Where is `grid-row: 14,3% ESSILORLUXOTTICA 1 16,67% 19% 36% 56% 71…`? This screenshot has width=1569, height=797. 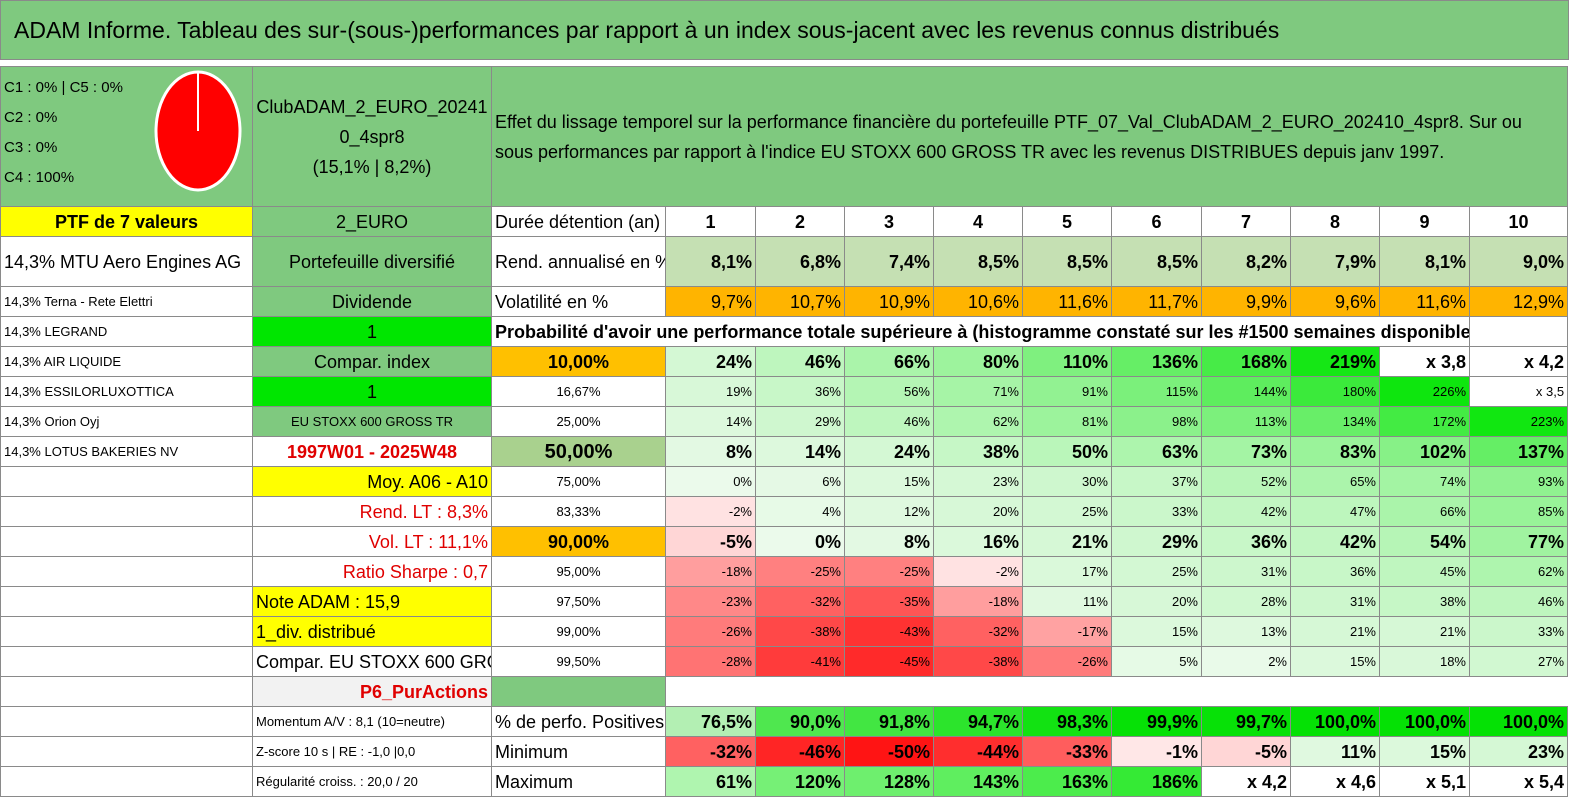
grid-row: 14,3% ESSILORLUXOTTICA 1 16,67% 19% 36% 56% 71… is located at coordinates (784, 391).